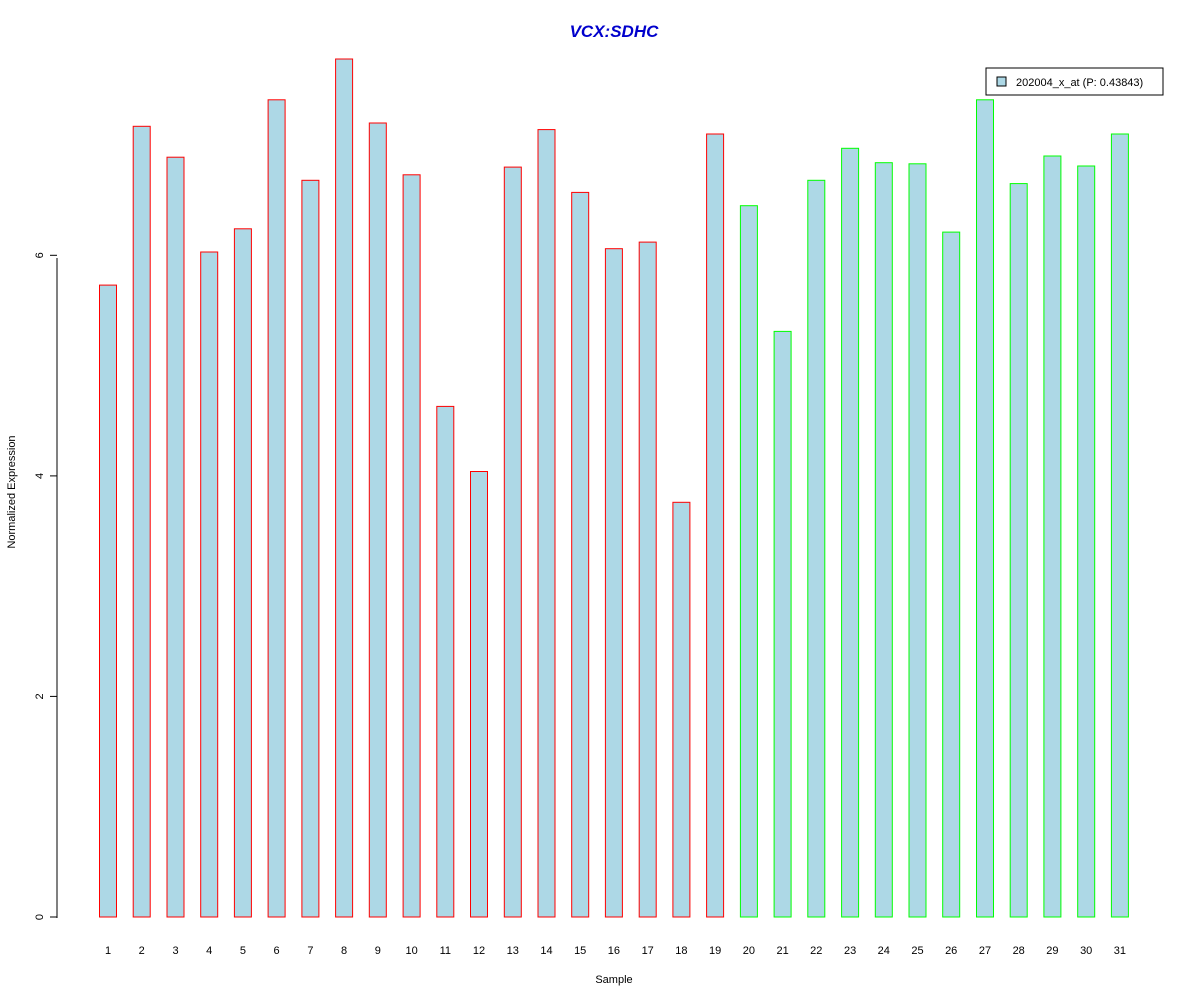 The height and width of the screenshot is (1000, 1200). I want to click on x-tick-label: 31, so click(1120, 951).